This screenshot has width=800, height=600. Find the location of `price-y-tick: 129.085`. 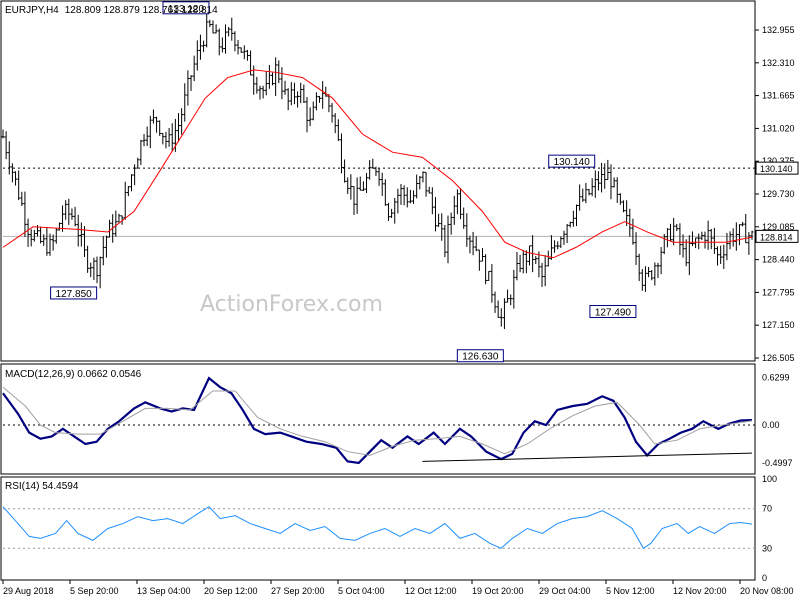

price-y-tick: 129.085 is located at coordinates (778, 227).